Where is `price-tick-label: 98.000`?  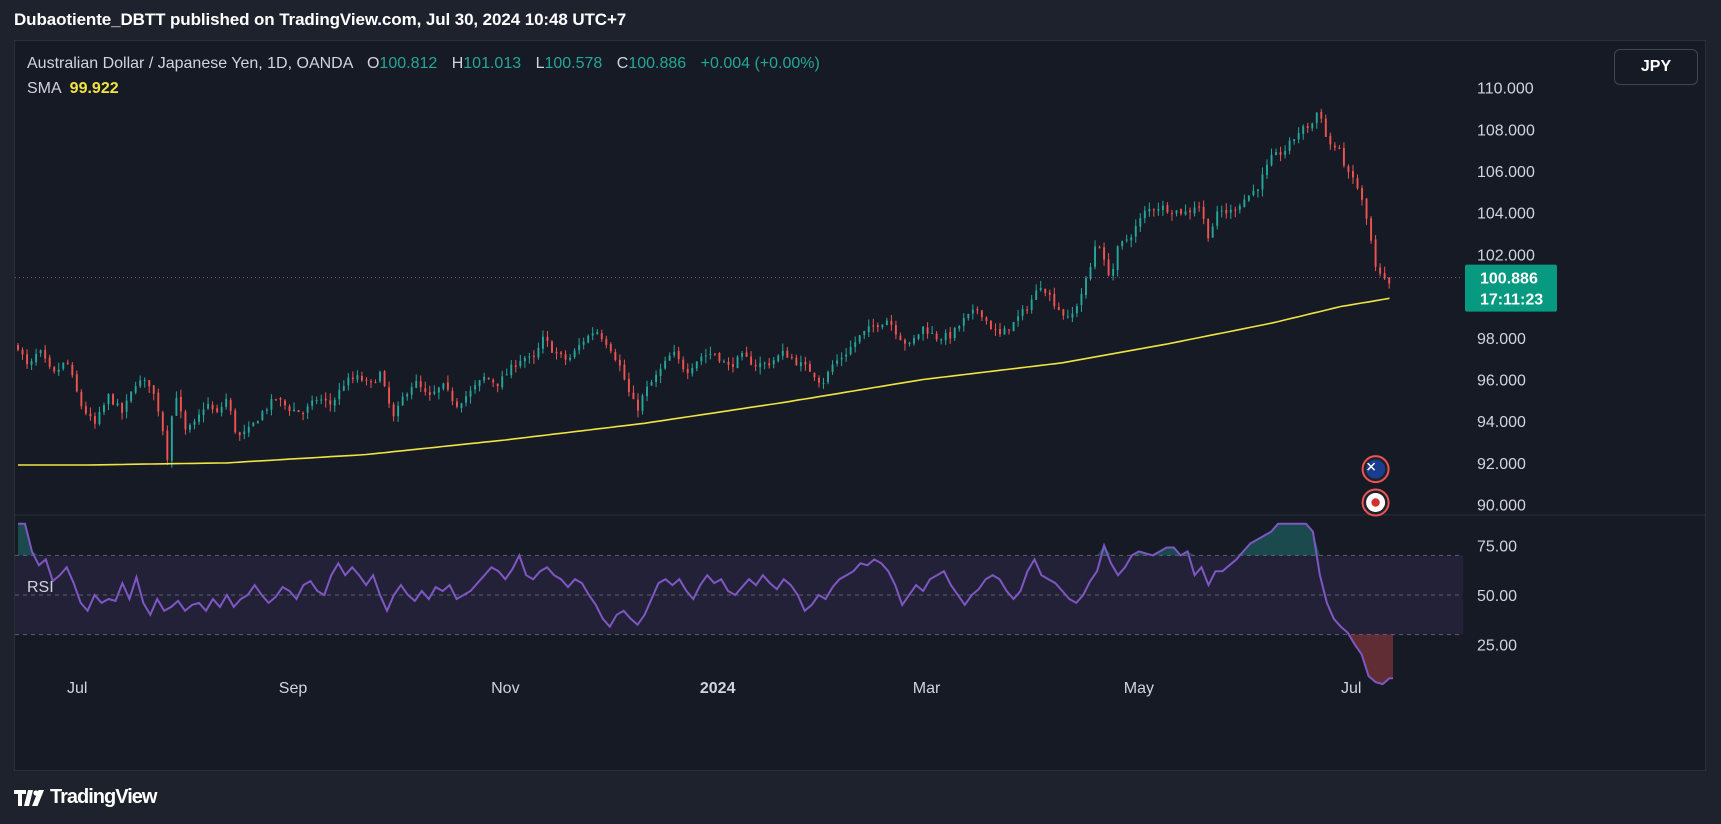
price-tick-label: 98.000 is located at coordinates (1501, 339).